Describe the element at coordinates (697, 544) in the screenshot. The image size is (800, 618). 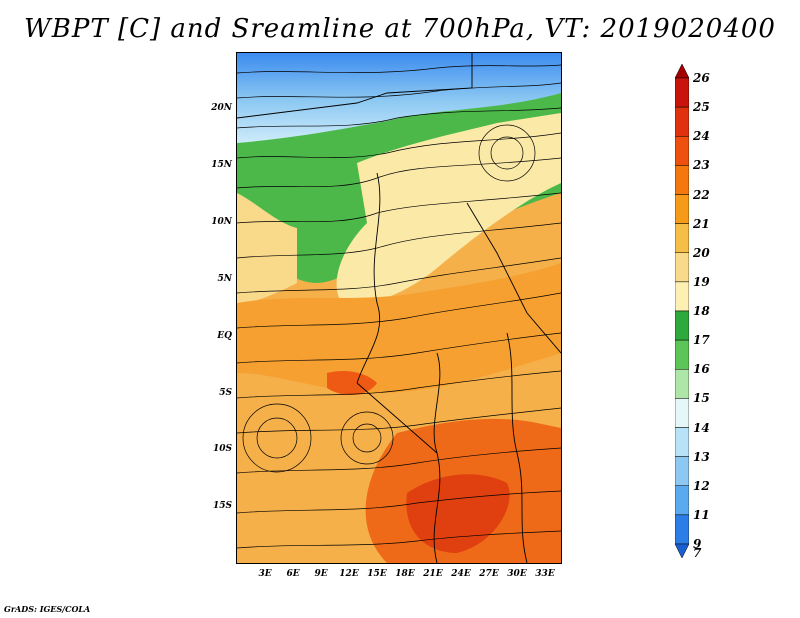
I see `colorbar-label: 9` at that location.